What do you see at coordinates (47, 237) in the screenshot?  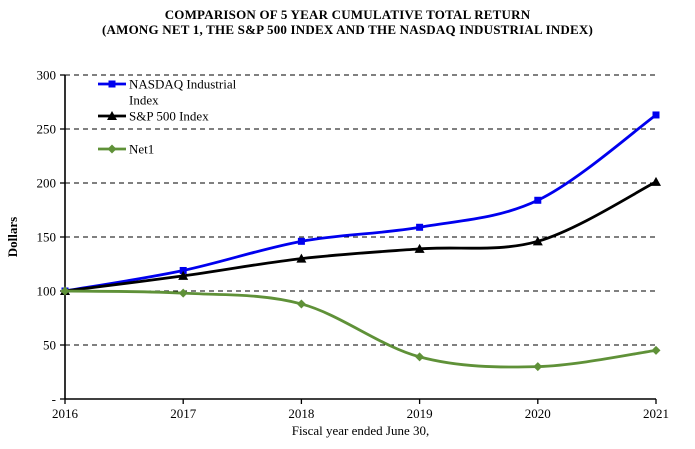 I see `y-tick-label-150: 150` at bounding box center [47, 237].